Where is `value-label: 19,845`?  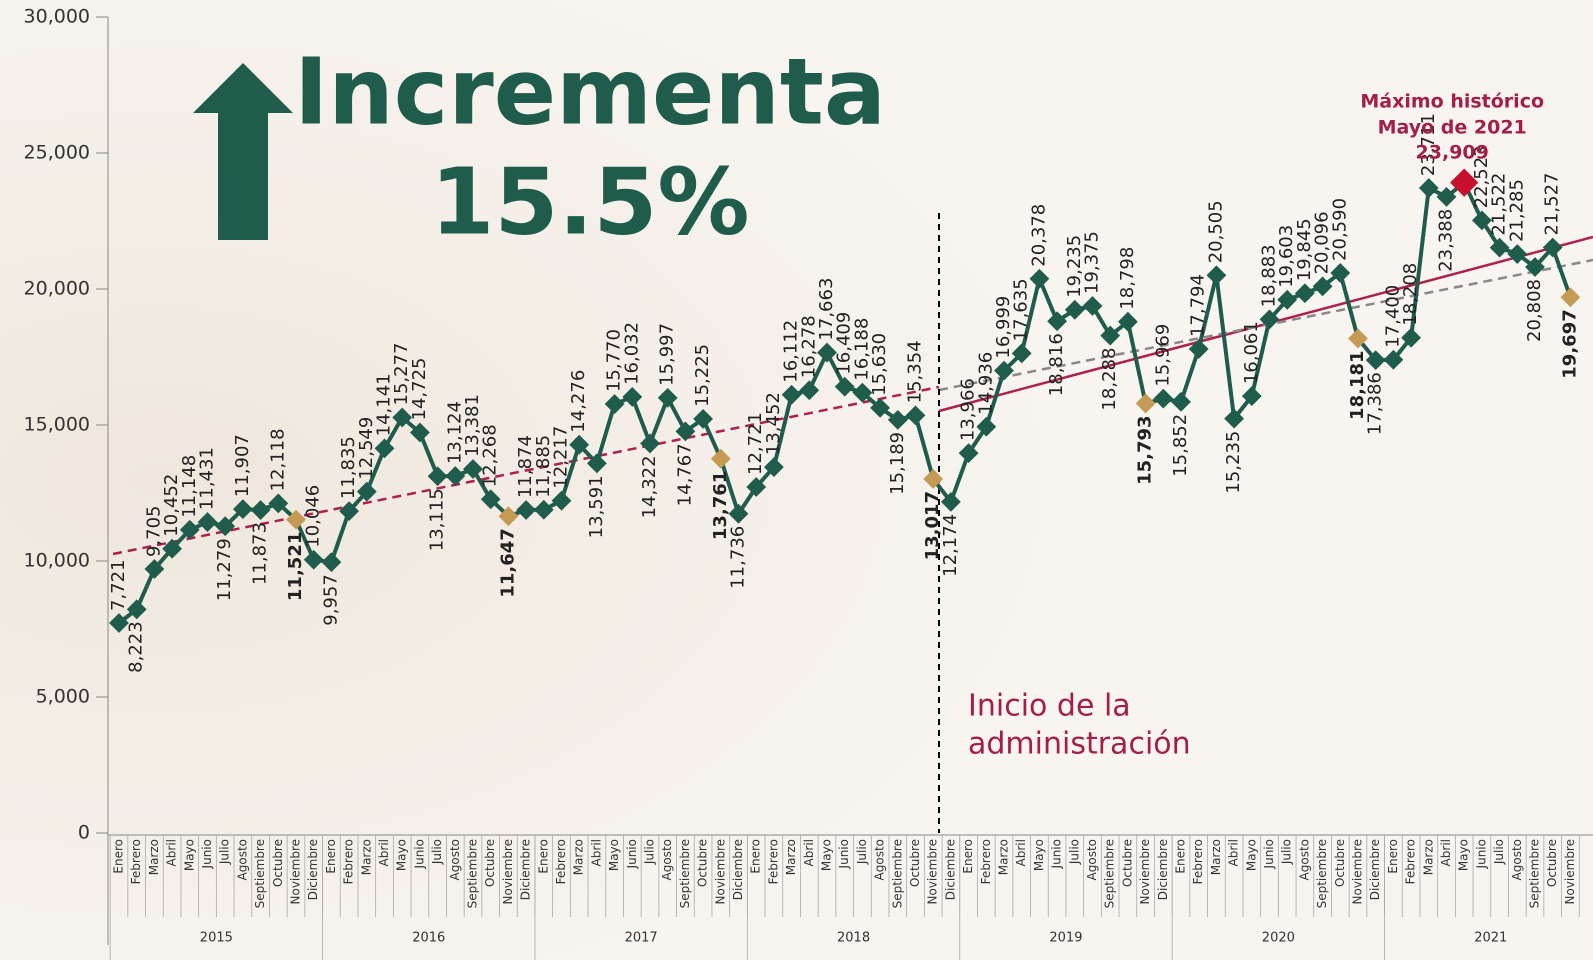 value-label: 19,845 is located at coordinates (1304, 249).